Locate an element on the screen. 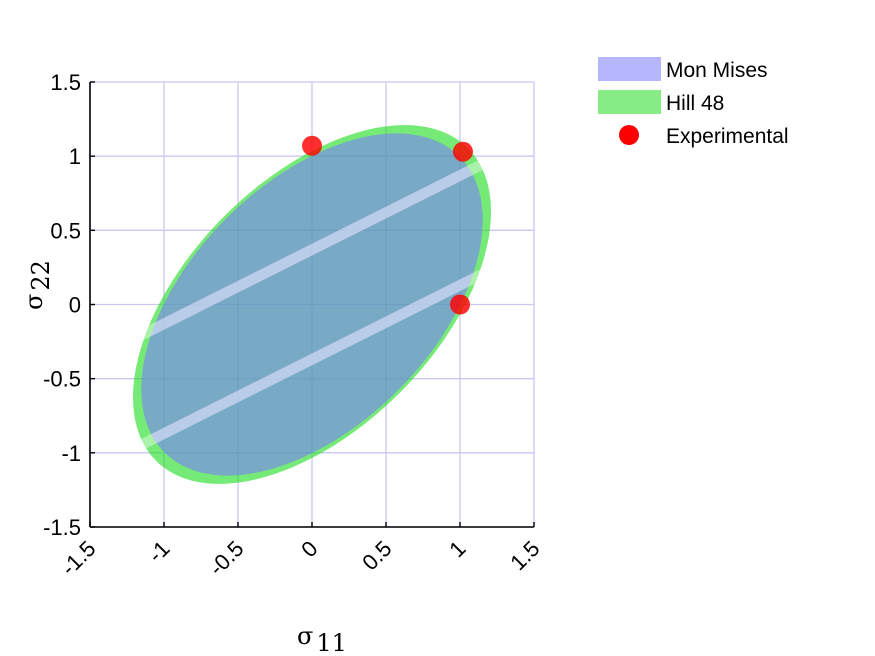 The width and height of the screenshot is (875, 656). y-tick-label: -1.5 is located at coordinates (62, 527).